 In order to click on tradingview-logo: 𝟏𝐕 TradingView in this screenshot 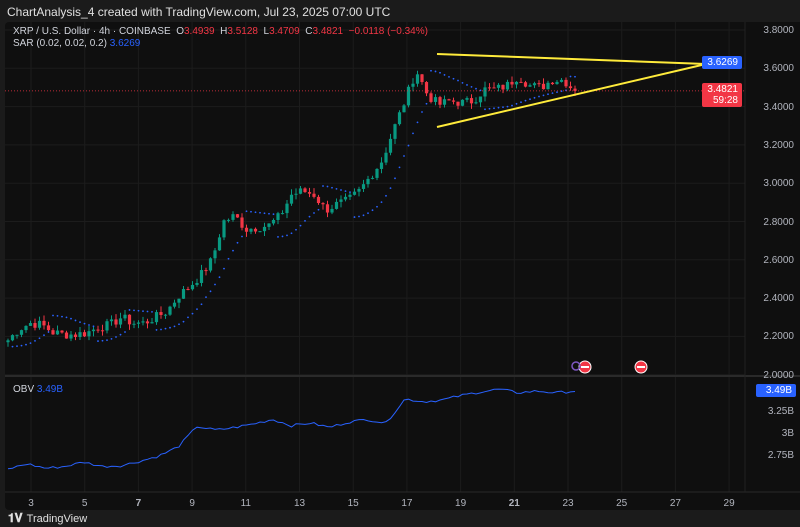, I will do `click(47, 518)`.